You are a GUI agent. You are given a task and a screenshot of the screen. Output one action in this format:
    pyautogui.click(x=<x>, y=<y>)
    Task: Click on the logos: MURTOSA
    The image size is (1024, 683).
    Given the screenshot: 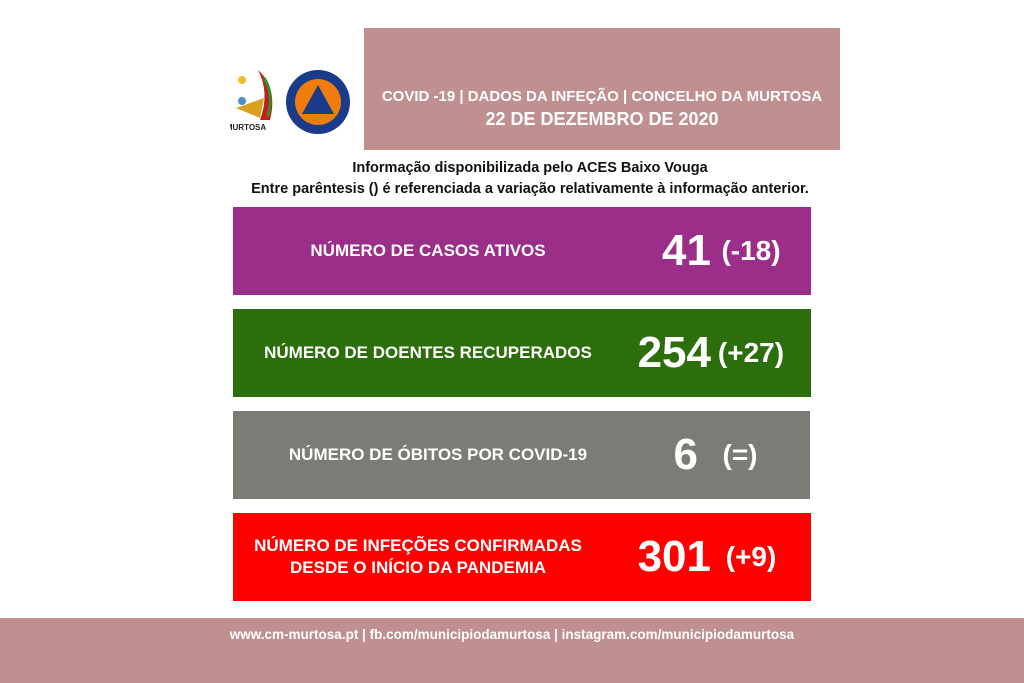 What is the action you would take?
    pyautogui.click(x=290, y=104)
    